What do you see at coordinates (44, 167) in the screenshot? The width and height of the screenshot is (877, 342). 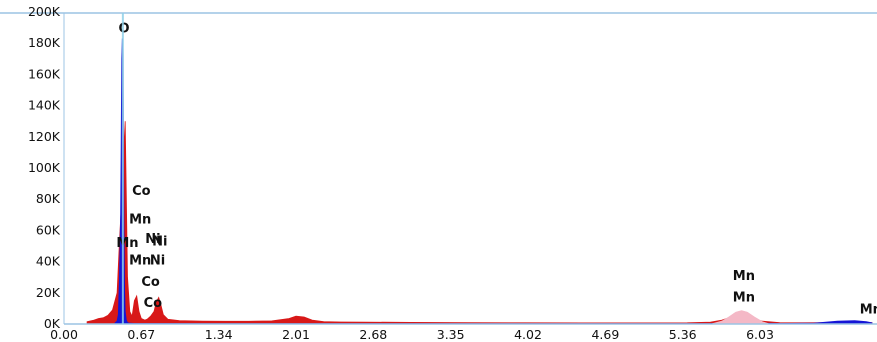 I see `y-tick-label: 100K` at bounding box center [44, 167].